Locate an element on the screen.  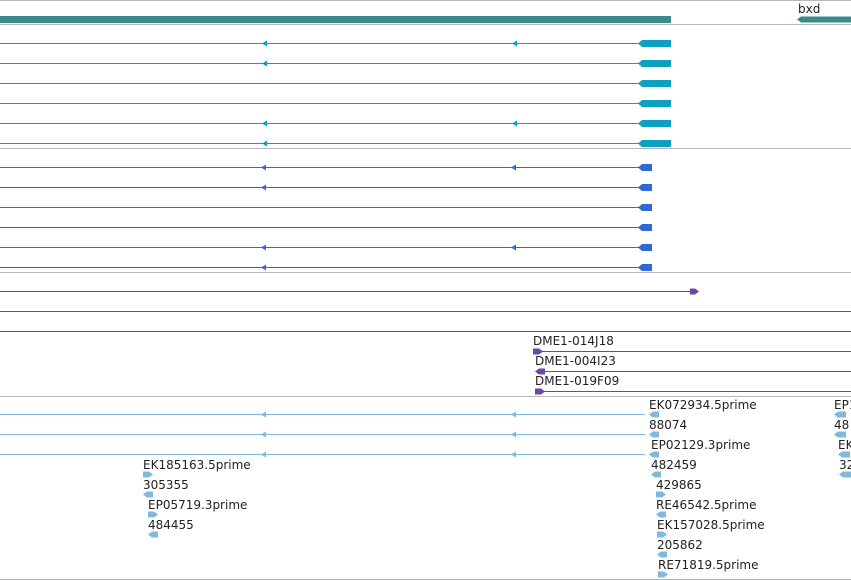
est-label: RE71819.5prime is located at coordinates (708, 565).